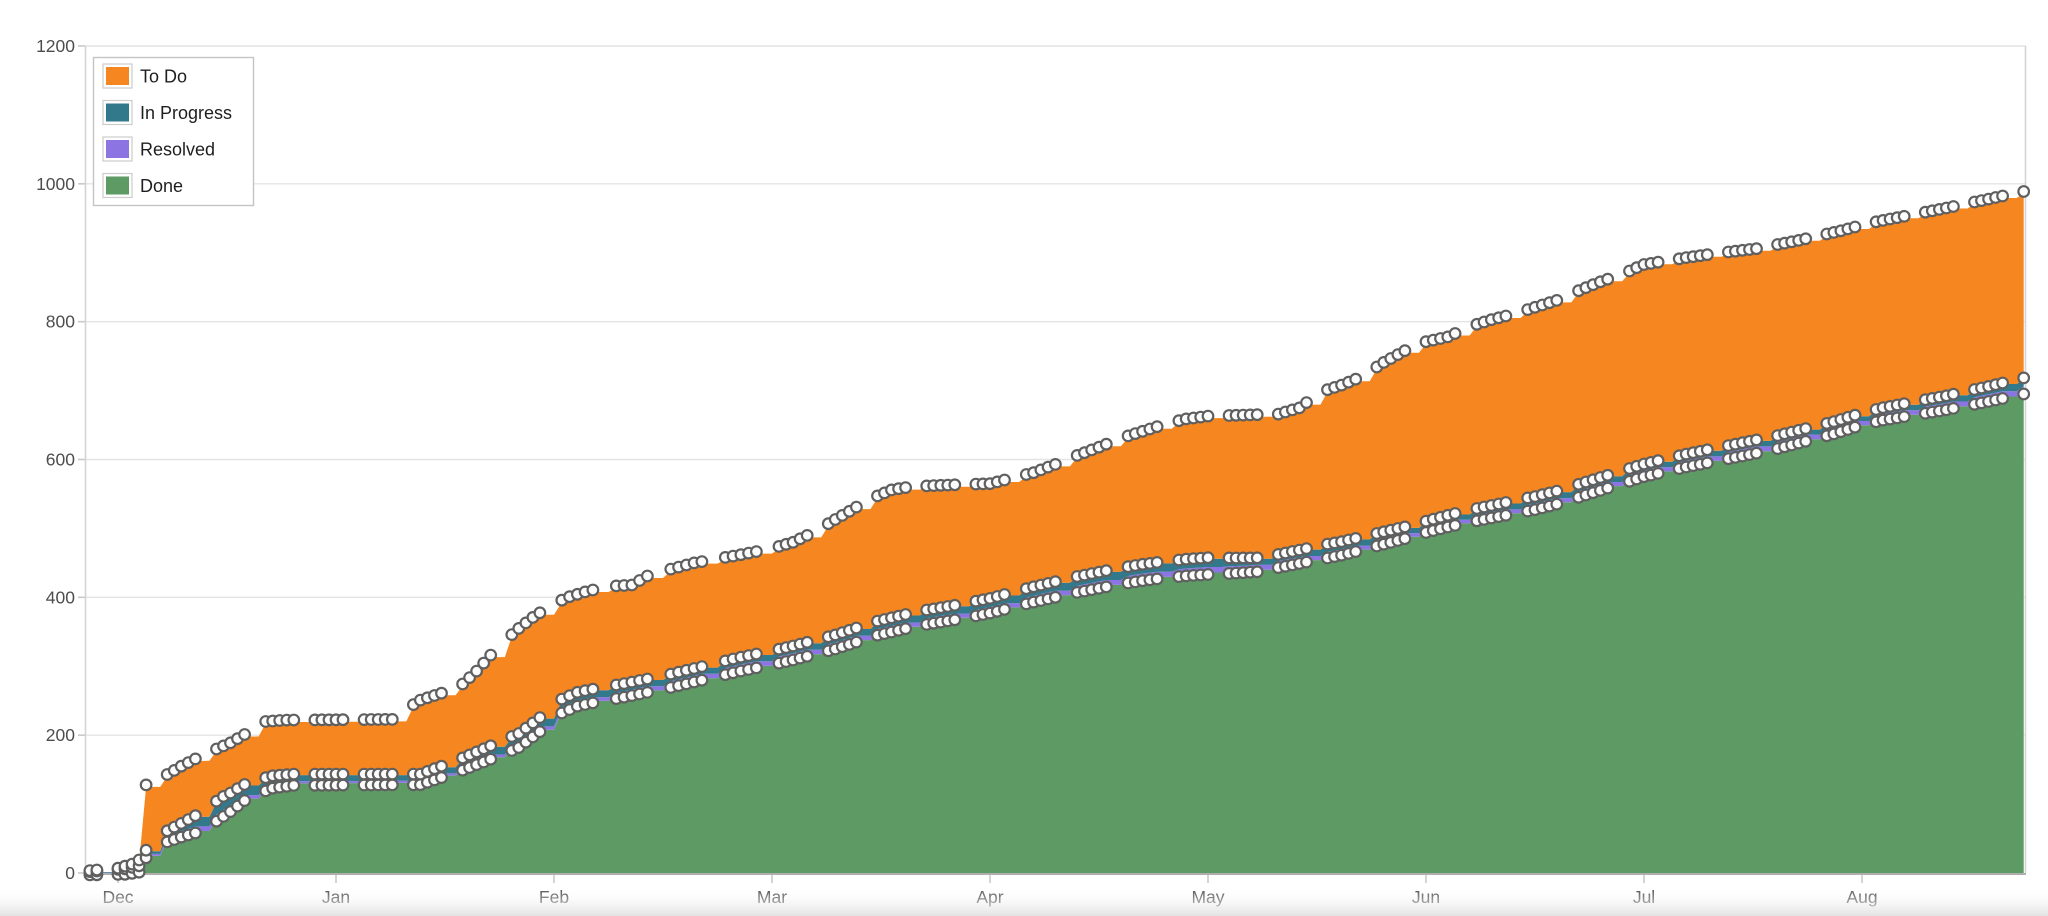 This screenshot has width=2048, height=916. Describe the element at coordinates (1024, 902) in the screenshot. I see `page-bottom-fade` at that location.